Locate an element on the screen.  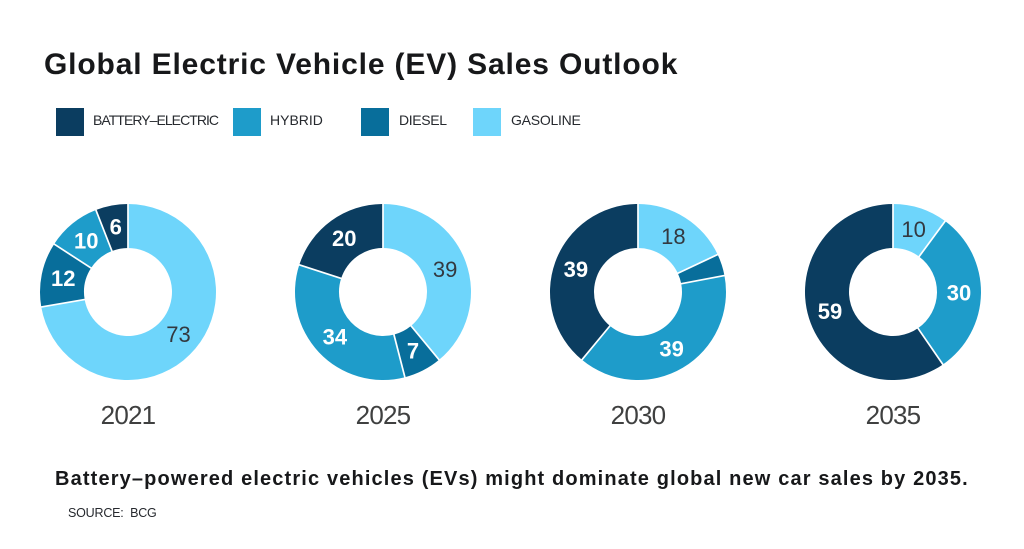
svg-text: 20 is located at coordinates (344, 238).